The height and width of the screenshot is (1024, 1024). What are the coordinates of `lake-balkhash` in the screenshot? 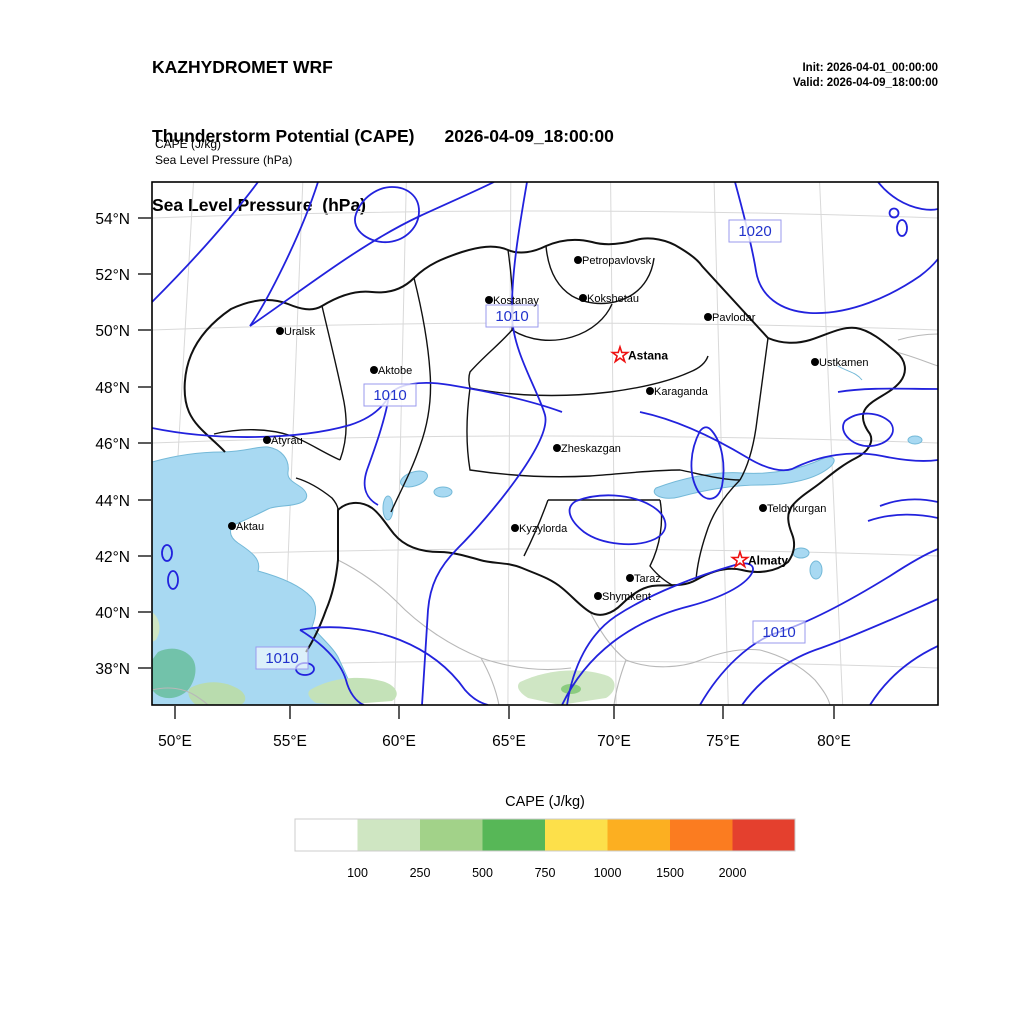 It's located at (744, 477).